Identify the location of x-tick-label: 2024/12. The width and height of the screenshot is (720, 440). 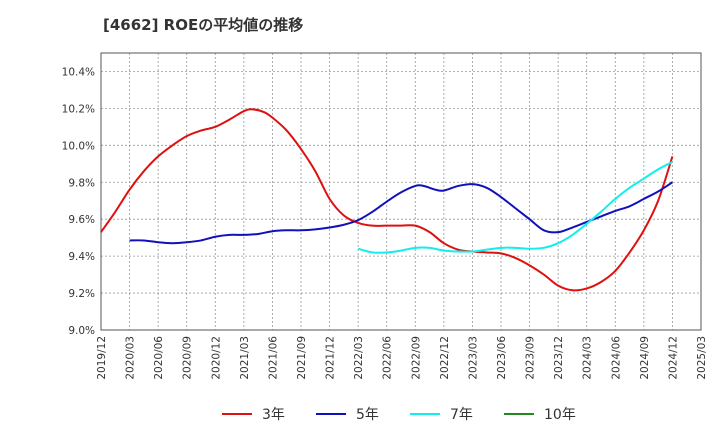
(673, 358).